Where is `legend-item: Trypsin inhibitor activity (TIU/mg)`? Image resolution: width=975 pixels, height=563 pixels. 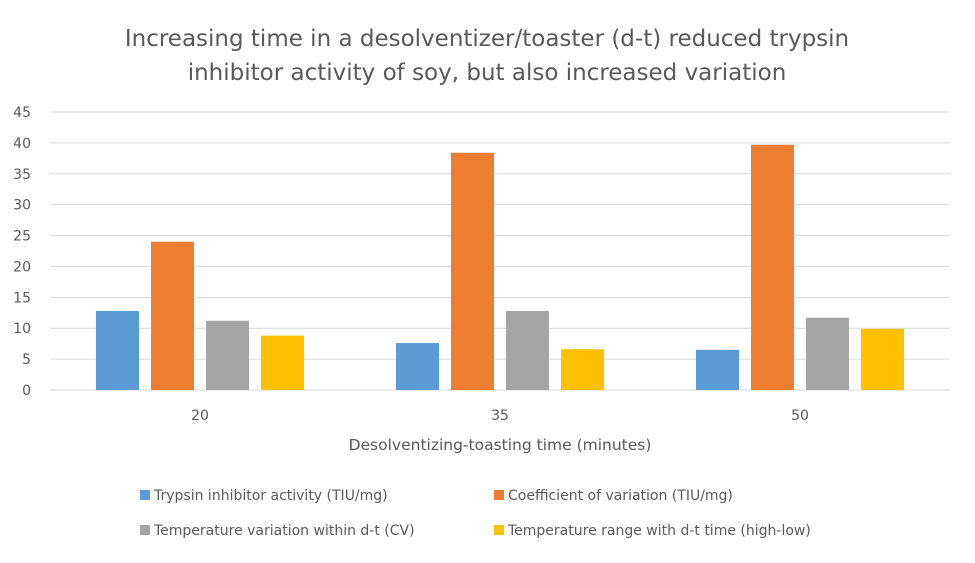 legend-item: Trypsin inhibitor activity (TIU/mg) is located at coordinates (264, 496).